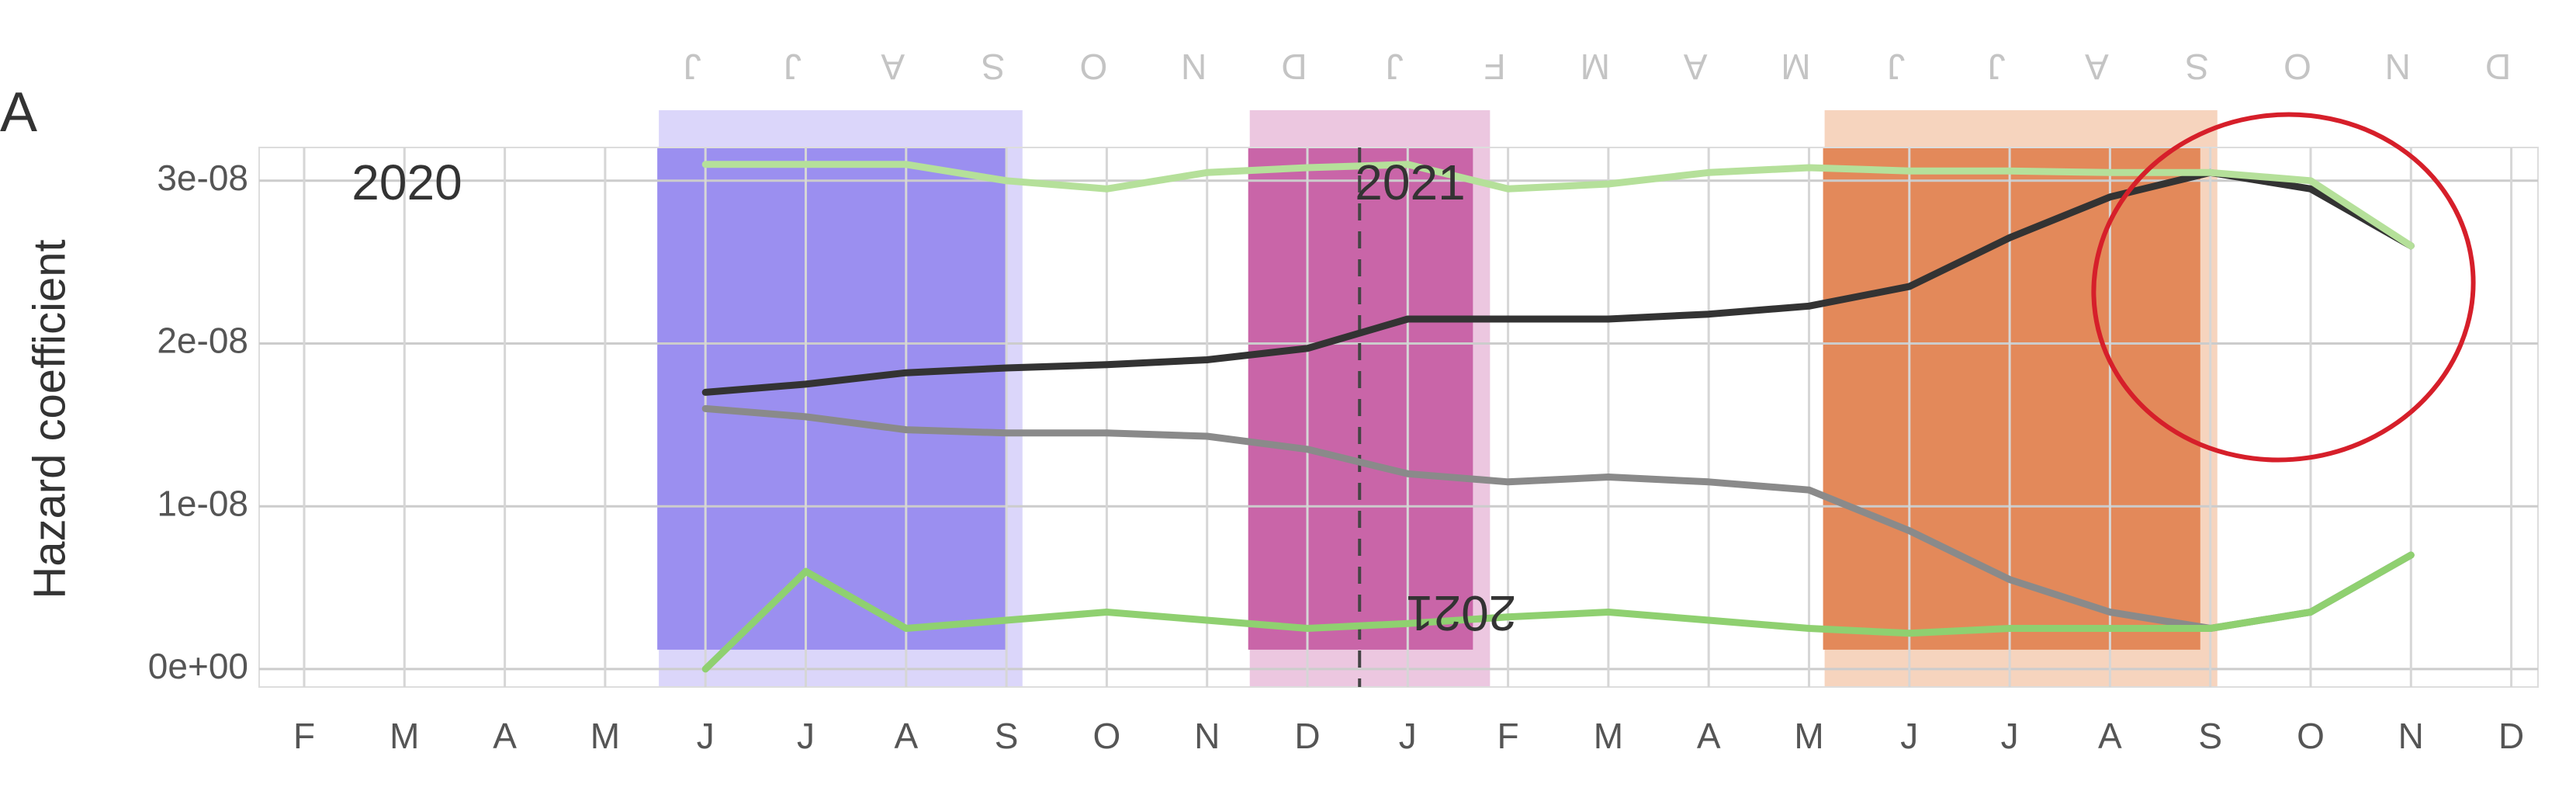  What do you see at coordinates (49, 419) in the screenshot?
I see `y-axis-label: Hazard coefficient` at bounding box center [49, 419].